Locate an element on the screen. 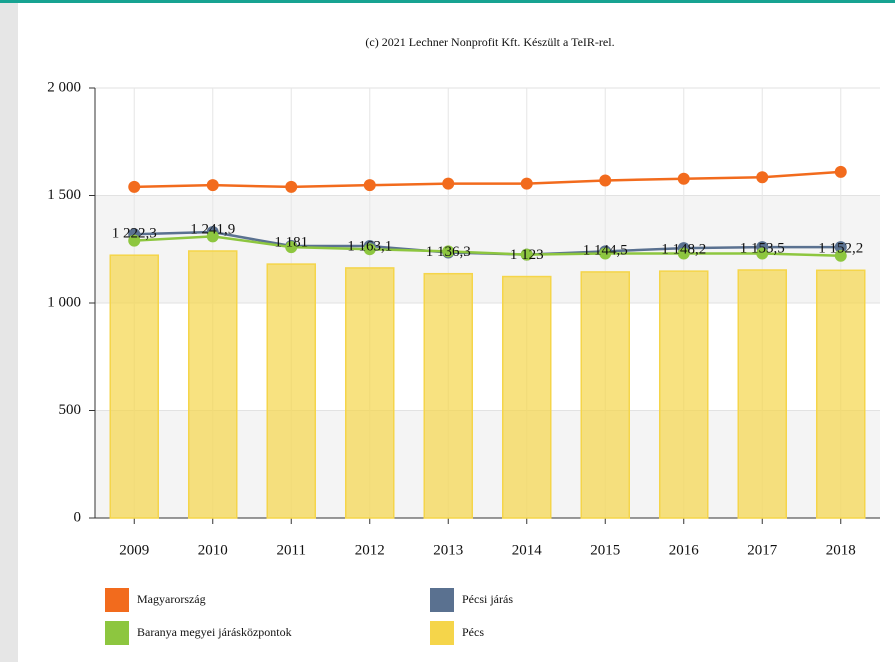  value-label: 1 123 is located at coordinates (527, 255).